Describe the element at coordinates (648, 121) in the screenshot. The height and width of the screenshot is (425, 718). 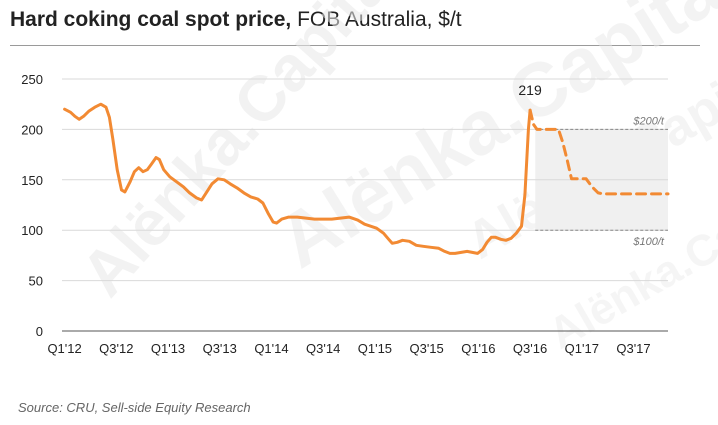
I see `ref-label-200: $200/t` at that location.